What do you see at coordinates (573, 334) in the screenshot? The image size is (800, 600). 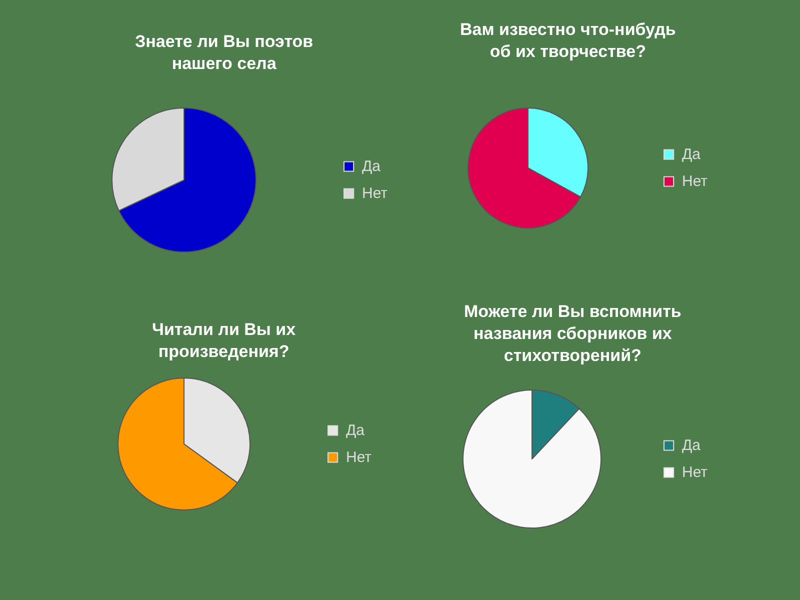 I see `chart-title: Можете ли Вы вспомнить названия сборников их стихотворений?` at bounding box center [573, 334].